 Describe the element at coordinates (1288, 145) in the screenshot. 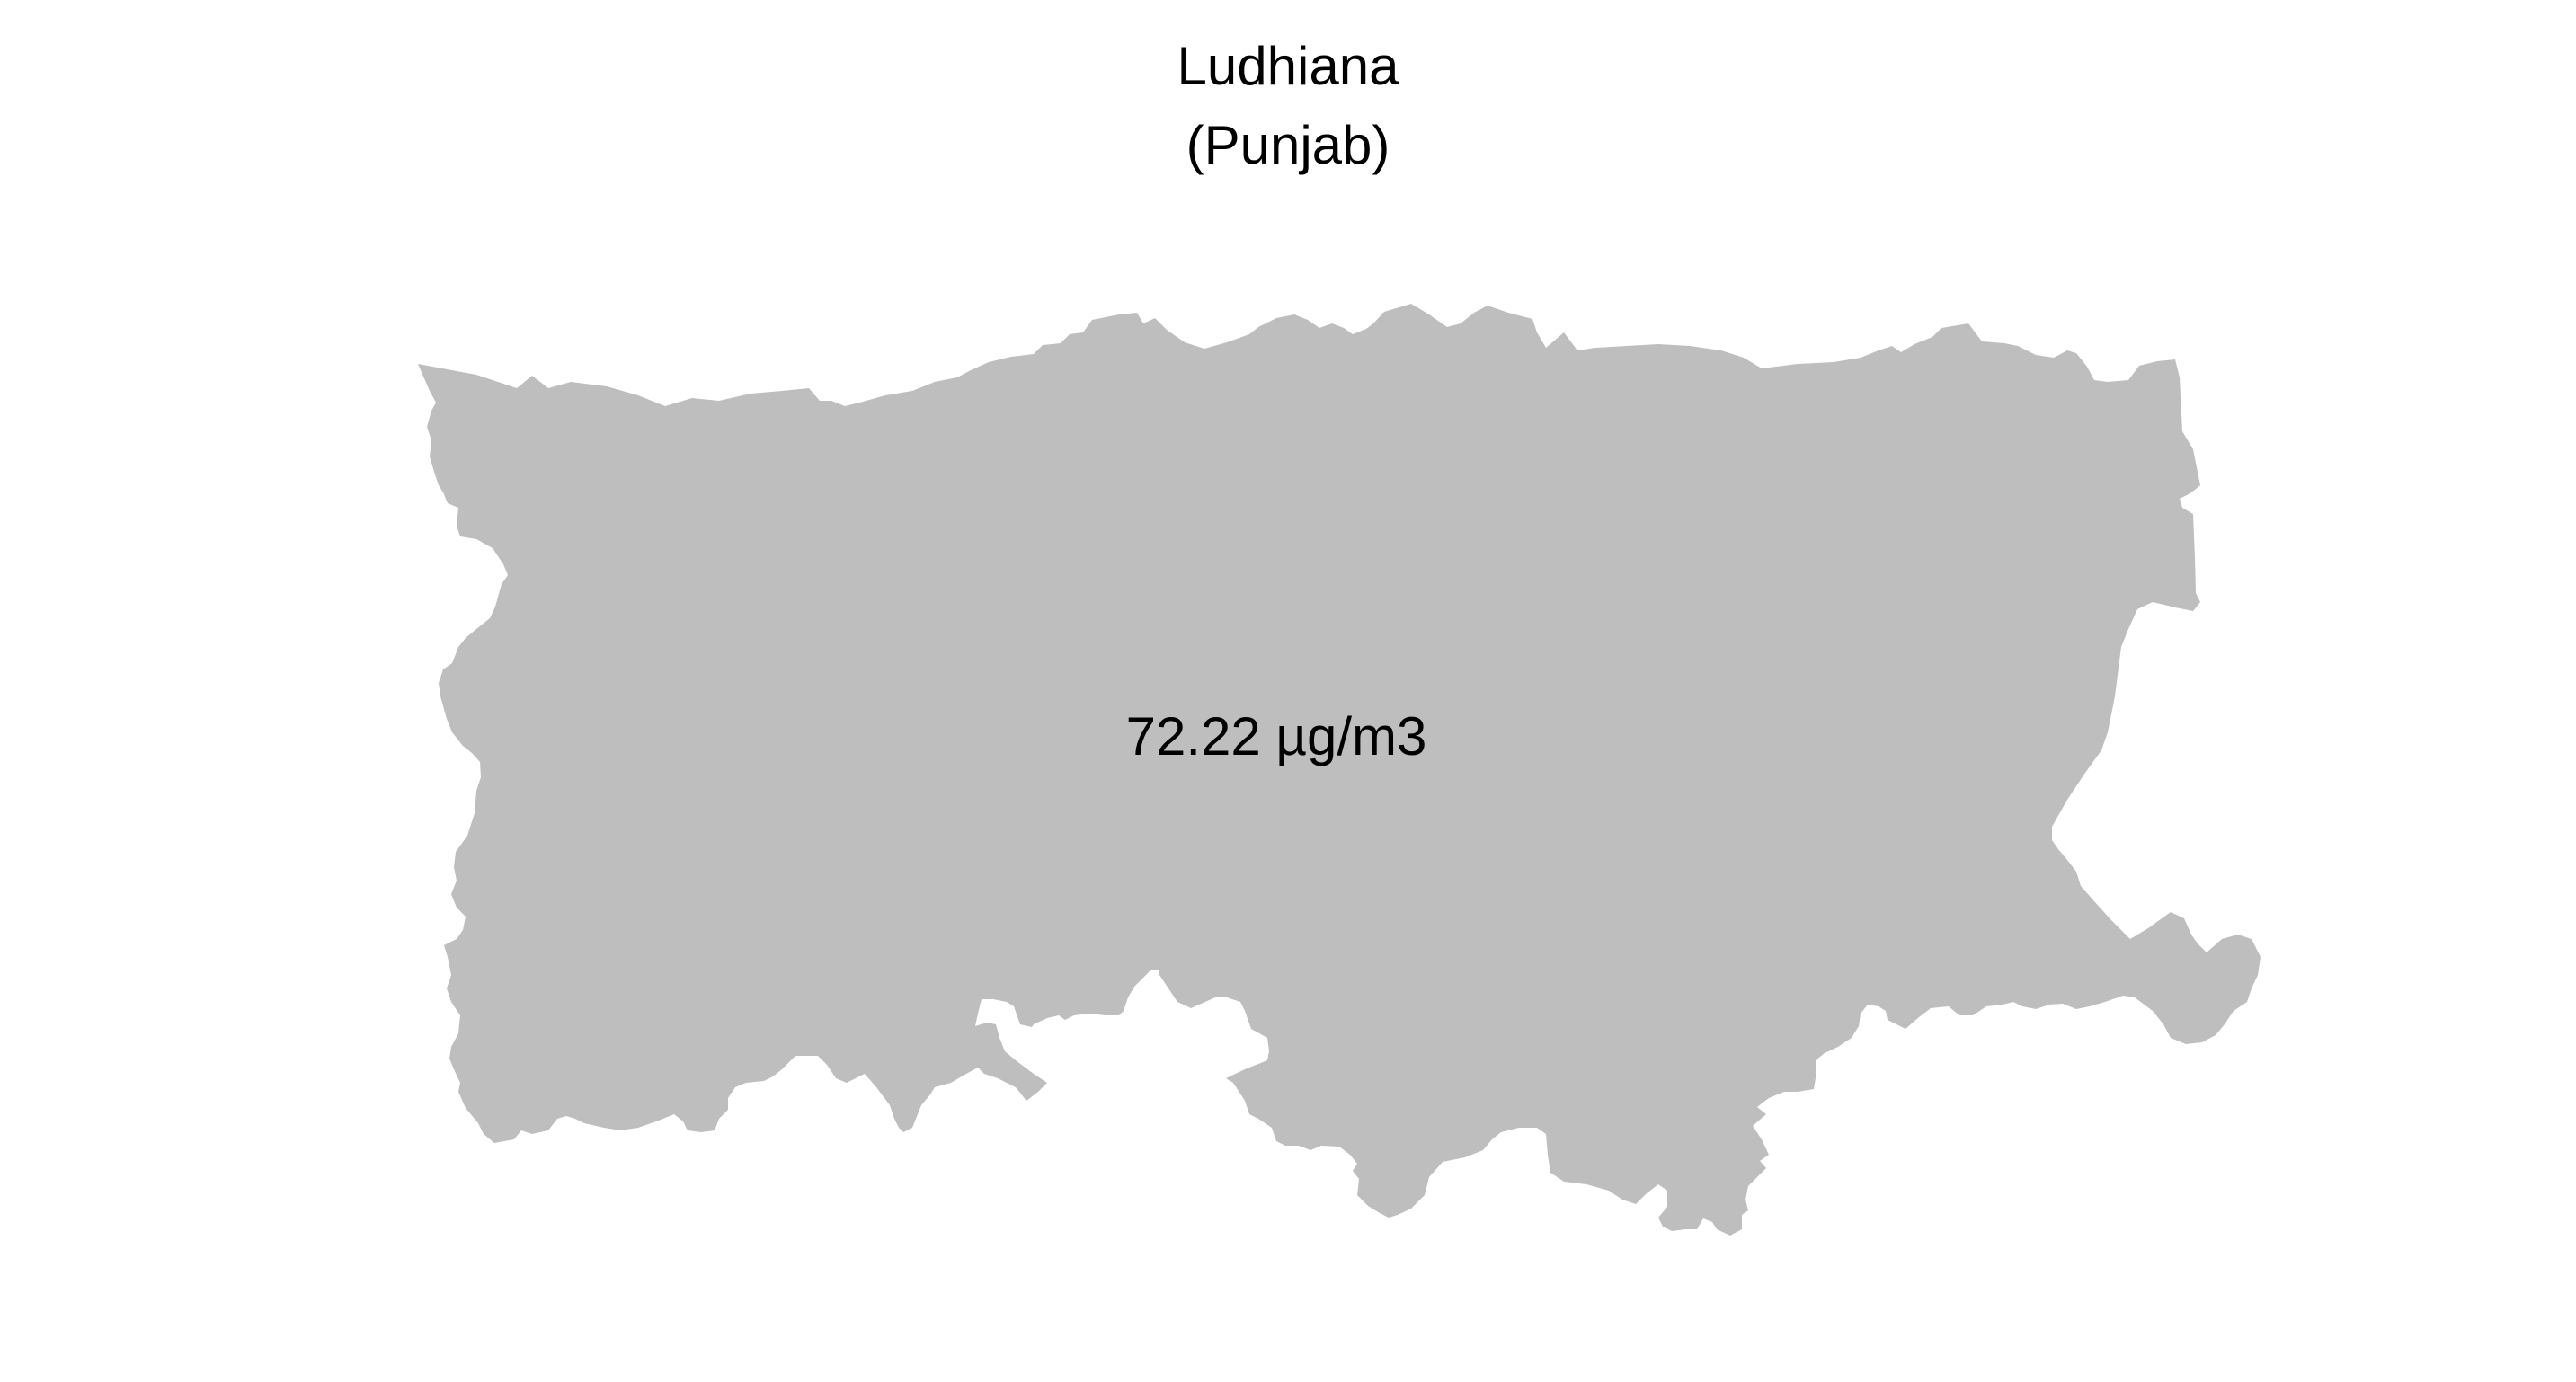

I see `map-subtitle: (Punjab)` at that location.